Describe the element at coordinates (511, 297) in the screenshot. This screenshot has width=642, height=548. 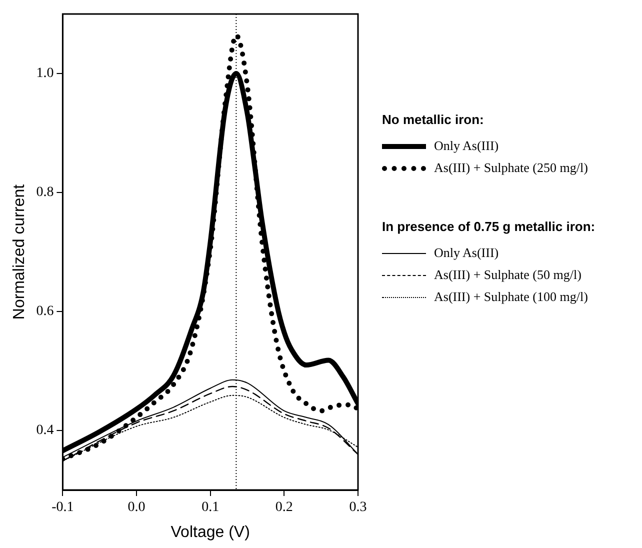
I see `legend-label: As(III) + Sulphate (100 mg/l)` at that location.